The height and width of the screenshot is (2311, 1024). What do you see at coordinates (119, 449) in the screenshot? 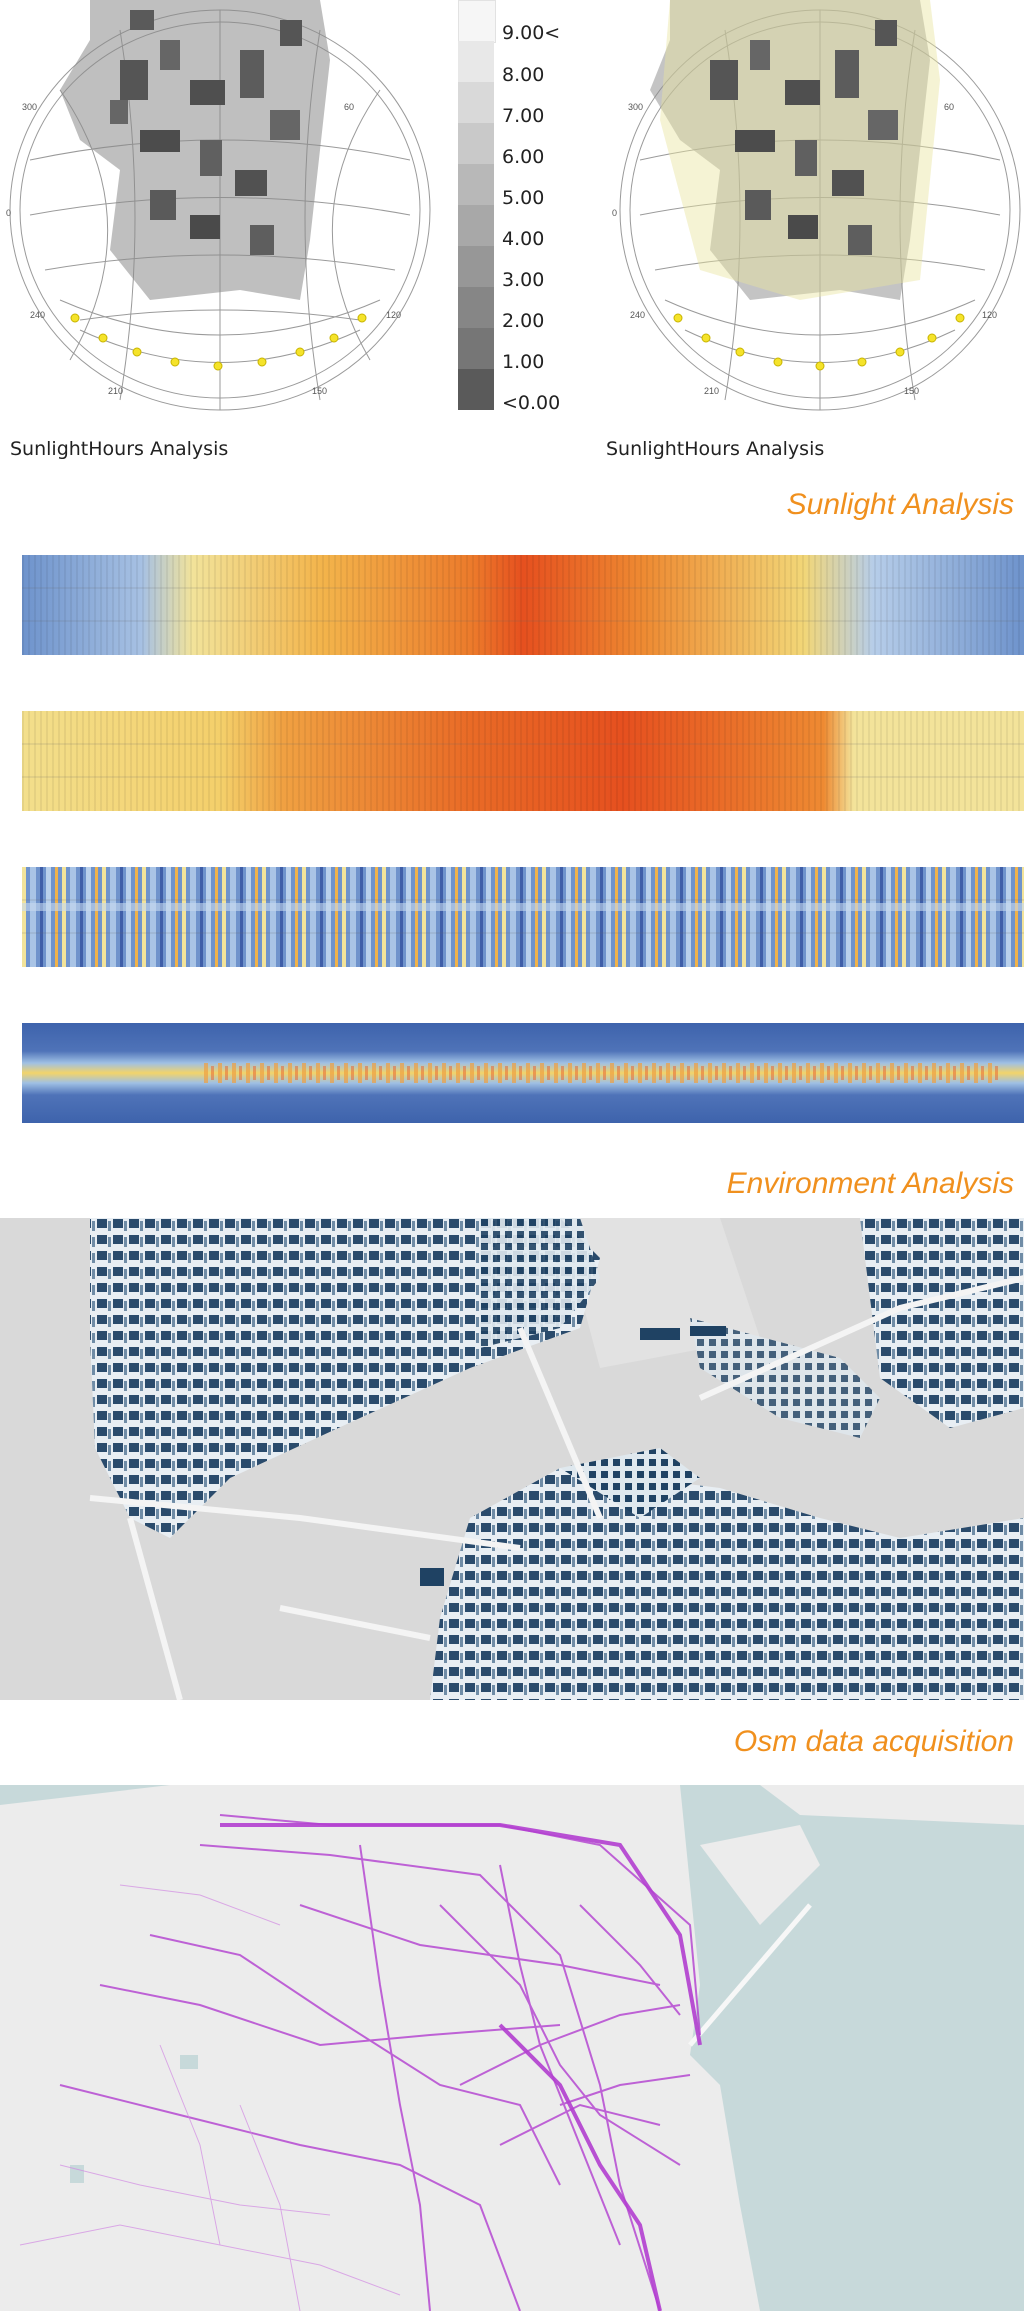
I see `left-diagram-caption: SunlightHours Analysis` at bounding box center [119, 449].